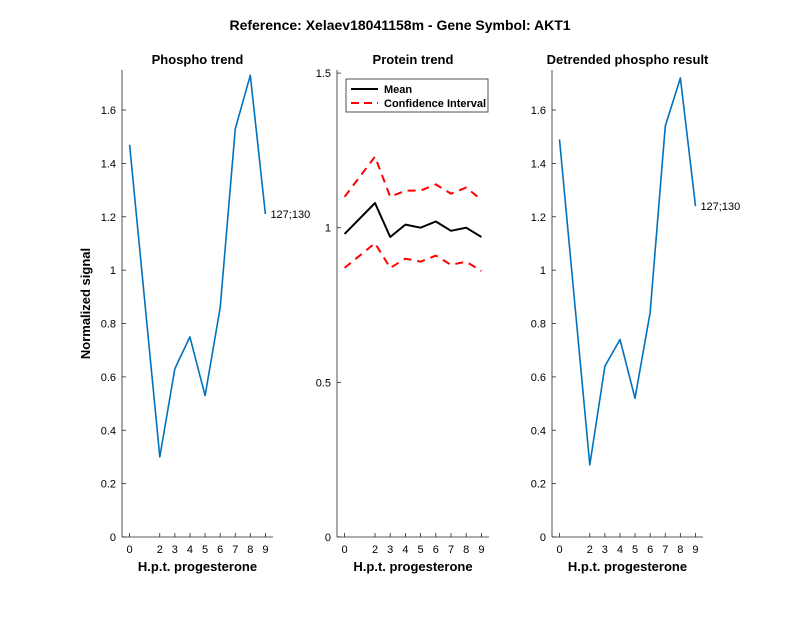 This screenshot has width=800, height=618. What do you see at coordinates (198, 59) in the screenshot?
I see `panel-title: Phospho trend` at bounding box center [198, 59].